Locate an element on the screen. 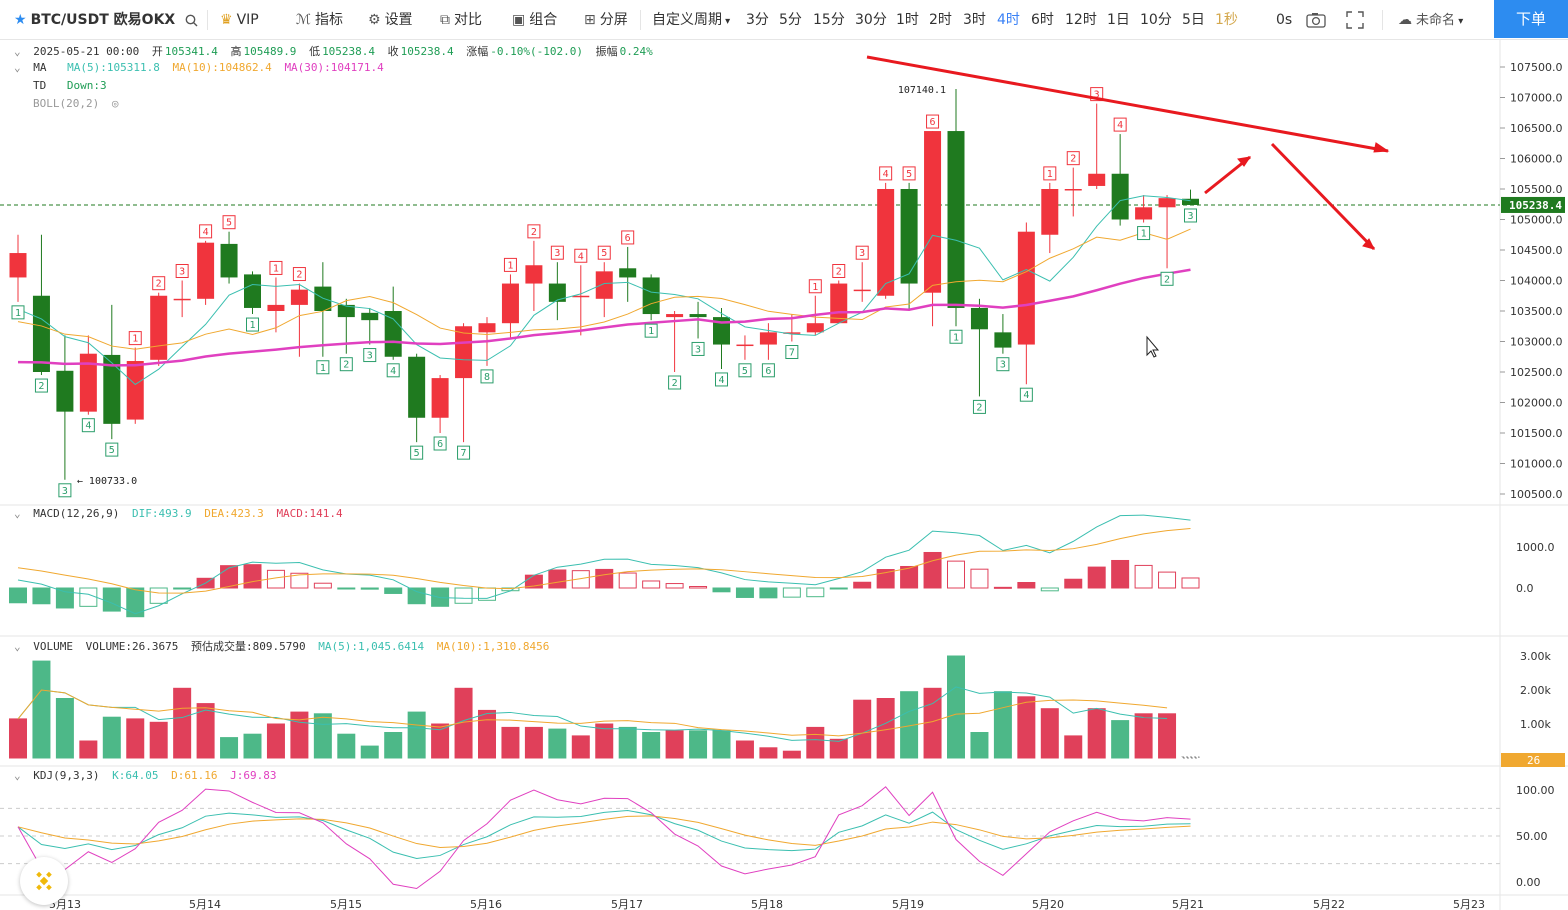 Image resolution: width=1568 pixels, height=910 pixels. compare-button: ⧉ 对比 is located at coordinates (461, 20).